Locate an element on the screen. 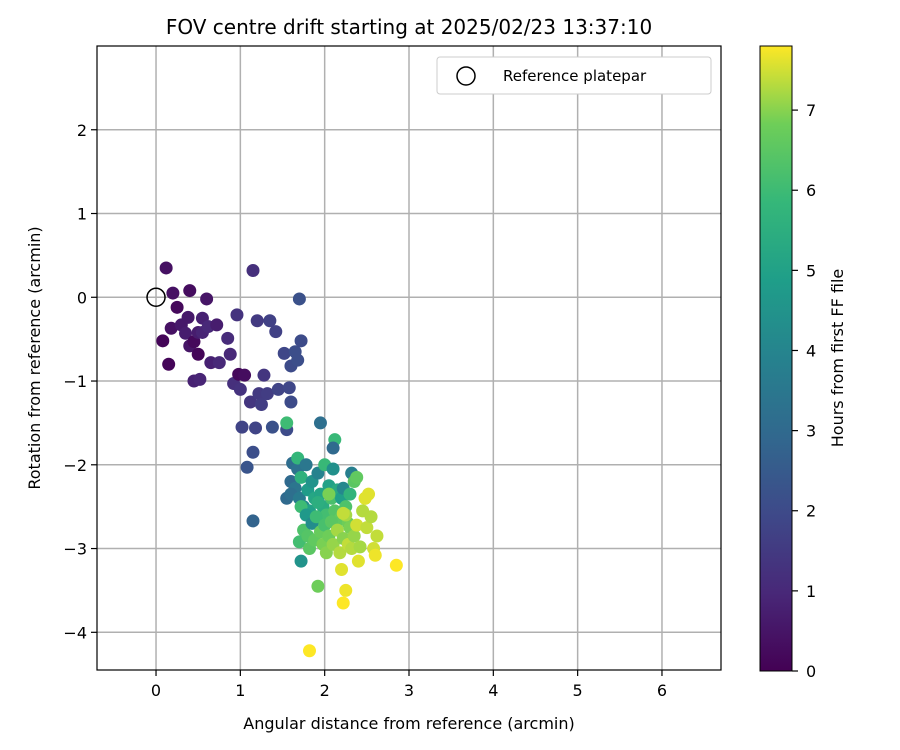 Image resolution: width=900 pixels, height=750 pixels. data-points is located at coordinates (279, 459).